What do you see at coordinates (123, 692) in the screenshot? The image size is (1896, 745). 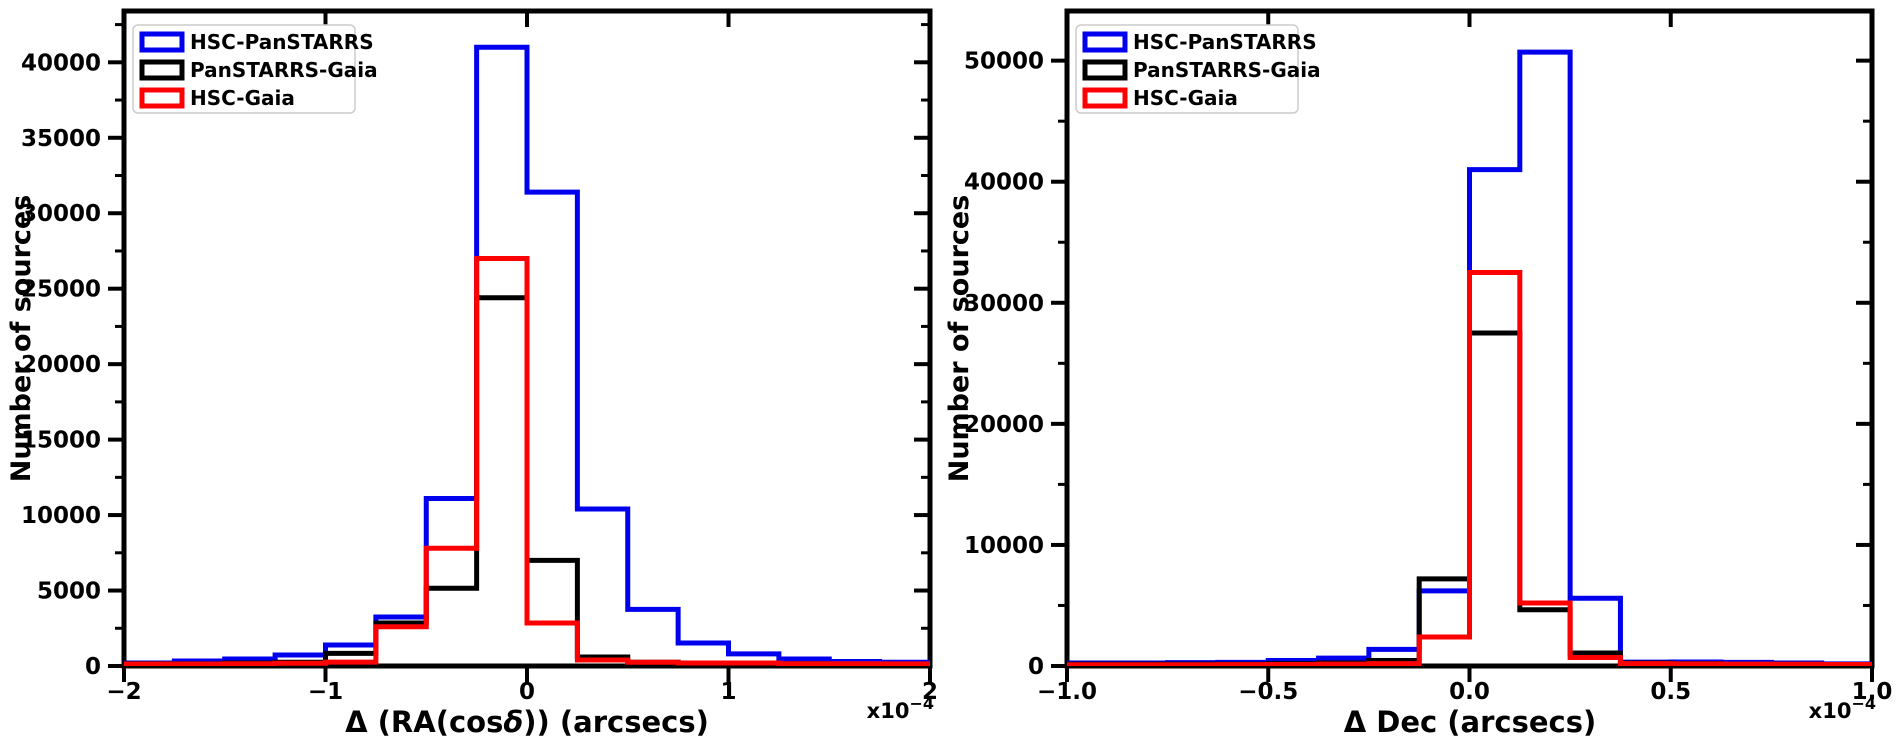 I see `x-tick-label: −2` at bounding box center [123, 692].